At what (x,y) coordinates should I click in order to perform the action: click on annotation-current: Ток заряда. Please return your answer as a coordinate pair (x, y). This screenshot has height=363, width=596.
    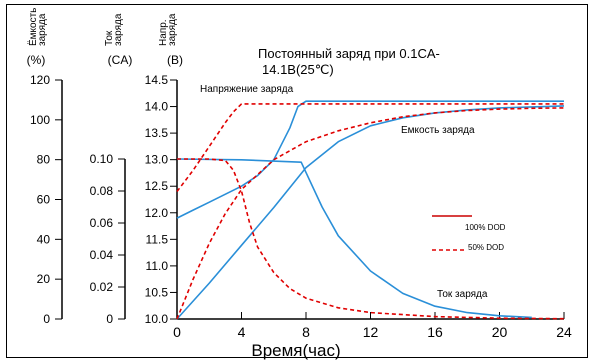
    Looking at the image, I should click on (462, 294).